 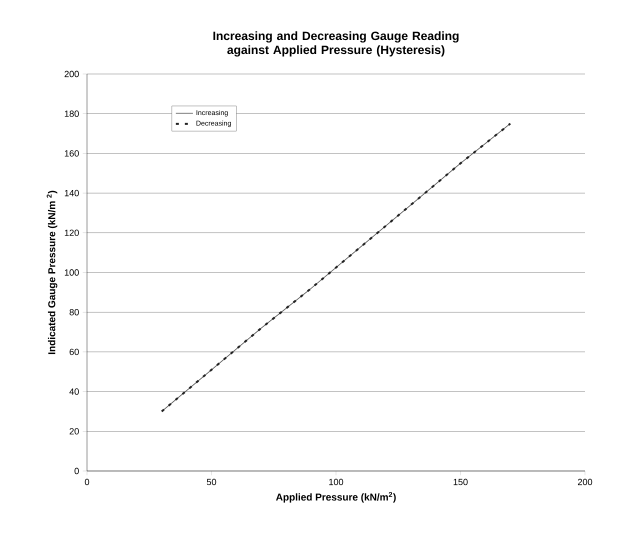 What do you see at coordinates (71, 193) in the screenshot?
I see `y-tick-label: 140` at bounding box center [71, 193].